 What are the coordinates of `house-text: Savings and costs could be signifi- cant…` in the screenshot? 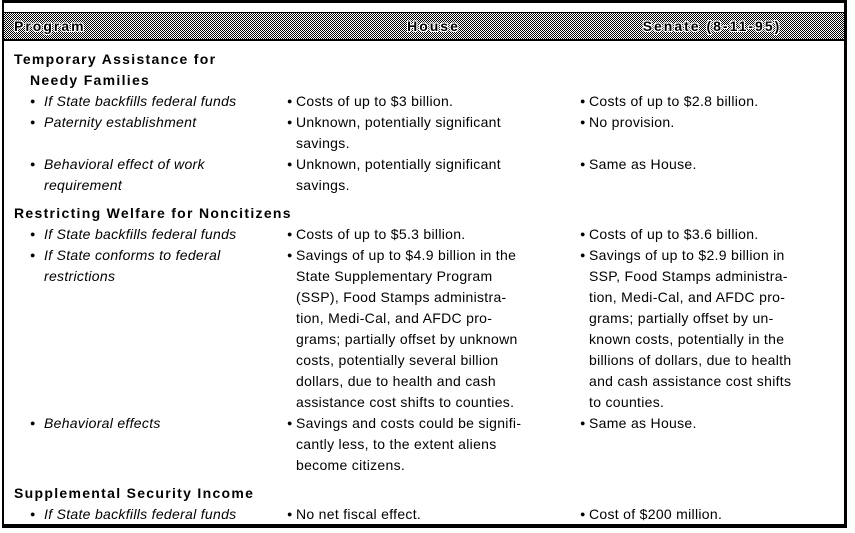 It's located at (409, 444).